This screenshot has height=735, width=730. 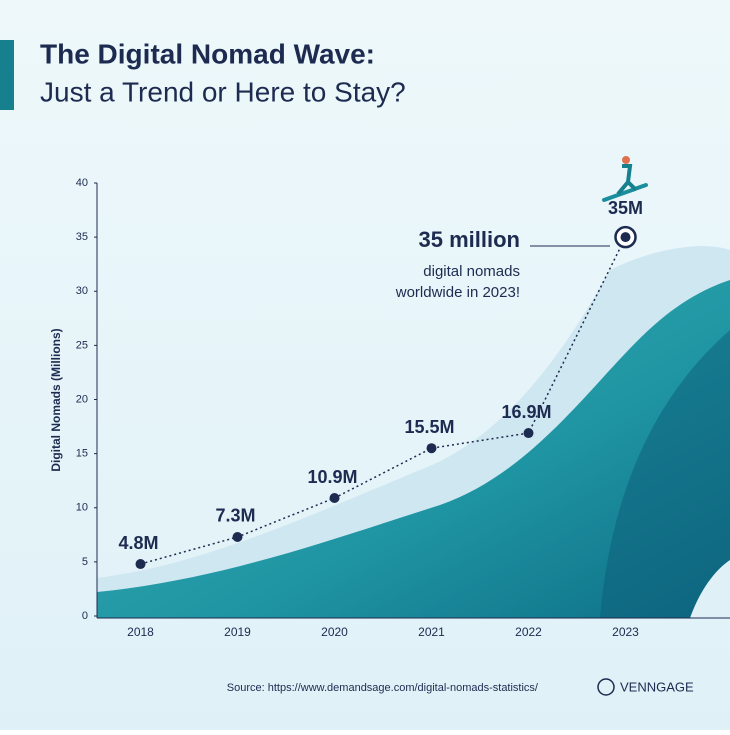 I want to click on annotation-text: digital nomads, so click(x=471, y=271).